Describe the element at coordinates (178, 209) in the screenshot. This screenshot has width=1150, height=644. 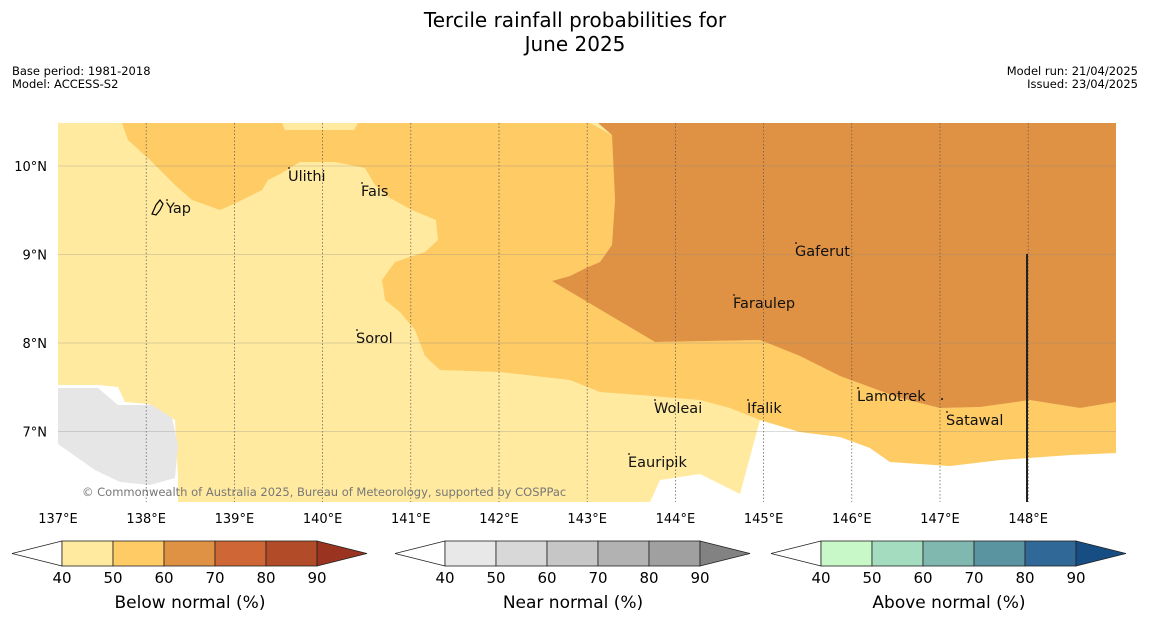
I see `place-label-yap: Yap` at that location.